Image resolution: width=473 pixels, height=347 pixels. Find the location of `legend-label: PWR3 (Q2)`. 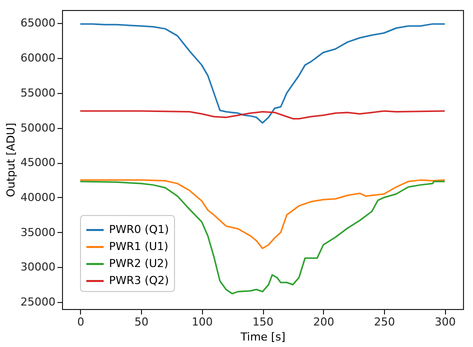

legend-label: PWR3 (Q2) is located at coordinates (139, 280).